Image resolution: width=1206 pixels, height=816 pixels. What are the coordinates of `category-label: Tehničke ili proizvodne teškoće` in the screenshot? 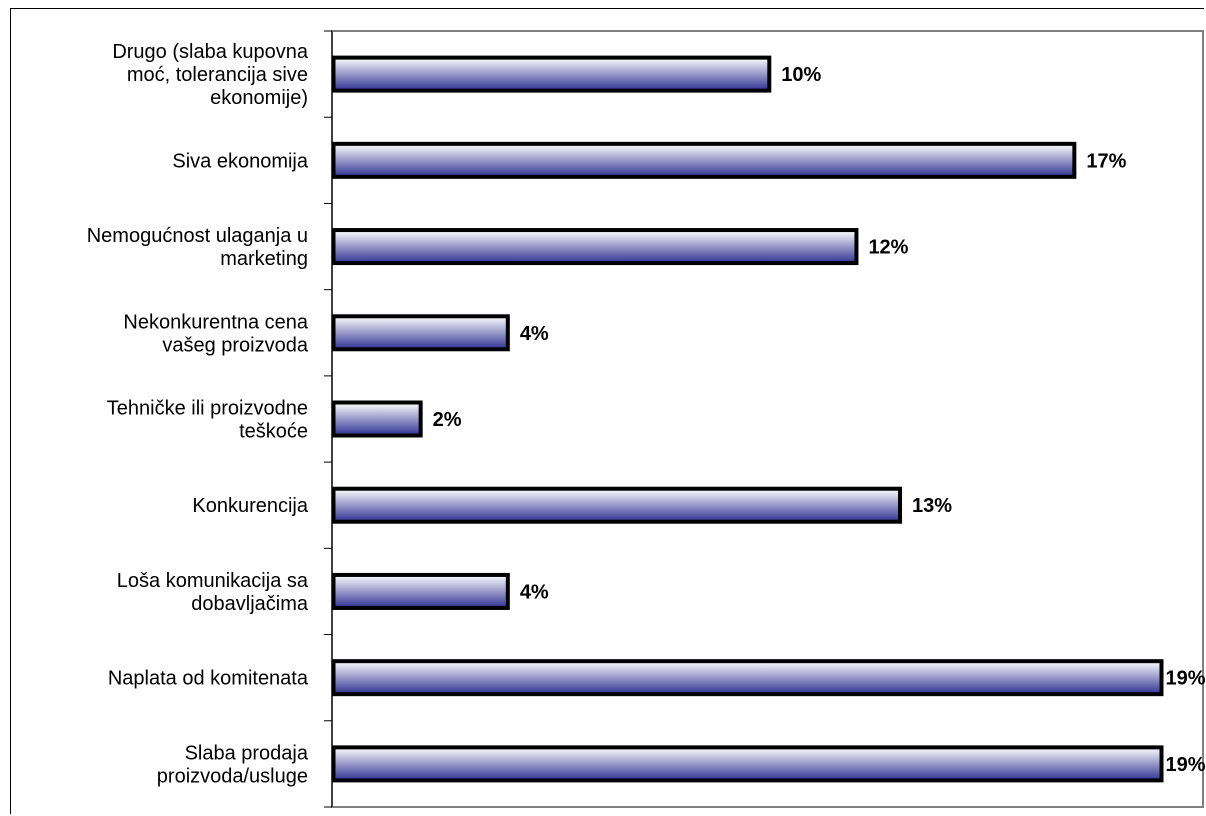 It's located at (207, 420).